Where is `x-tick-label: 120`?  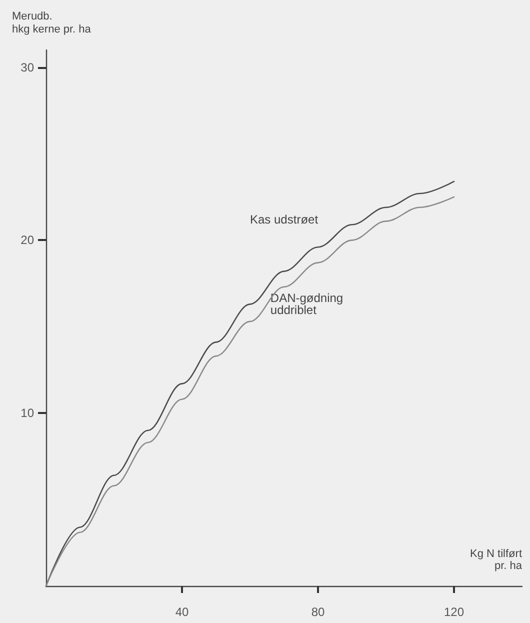 x-tick-label: 120 is located at coordinates (454, 612).